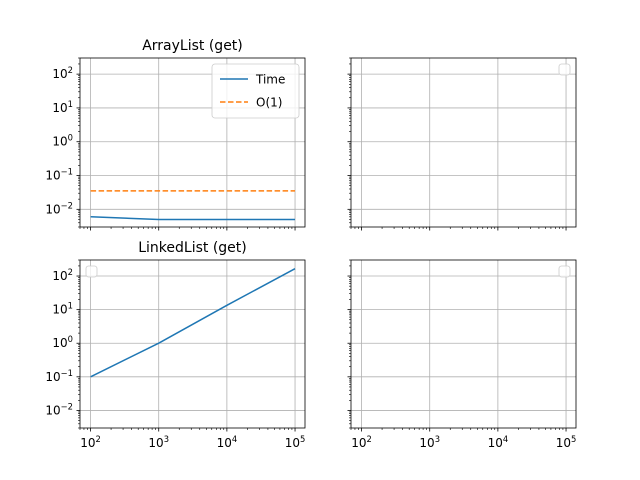 The image size is (640, 480). Describe the element at coordinates (269, 103) in the screenshot. I see `legend-label: O(1)` at that location.